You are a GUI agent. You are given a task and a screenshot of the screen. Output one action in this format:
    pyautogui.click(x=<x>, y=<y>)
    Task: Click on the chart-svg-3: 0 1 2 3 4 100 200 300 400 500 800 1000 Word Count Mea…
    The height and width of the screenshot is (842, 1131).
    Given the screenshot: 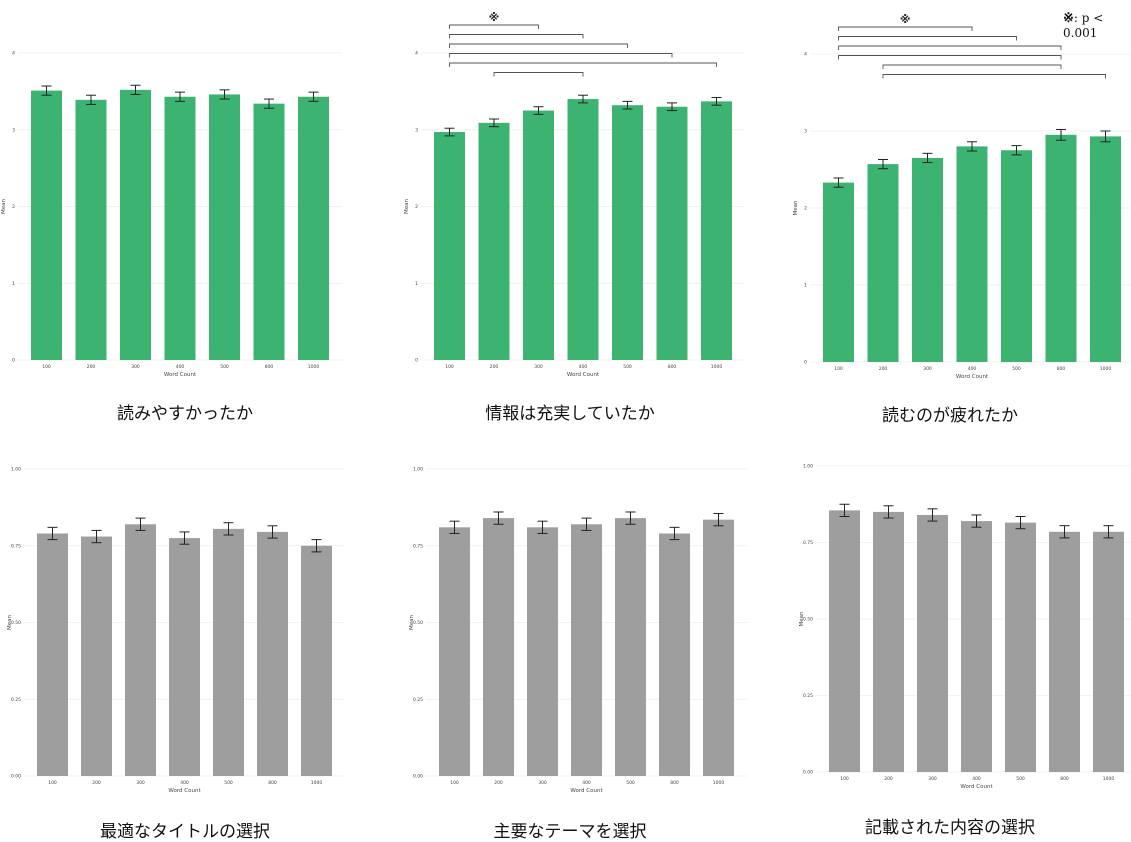 What is the action you would take?
    pyautogui.click(x=962, y=196)
    